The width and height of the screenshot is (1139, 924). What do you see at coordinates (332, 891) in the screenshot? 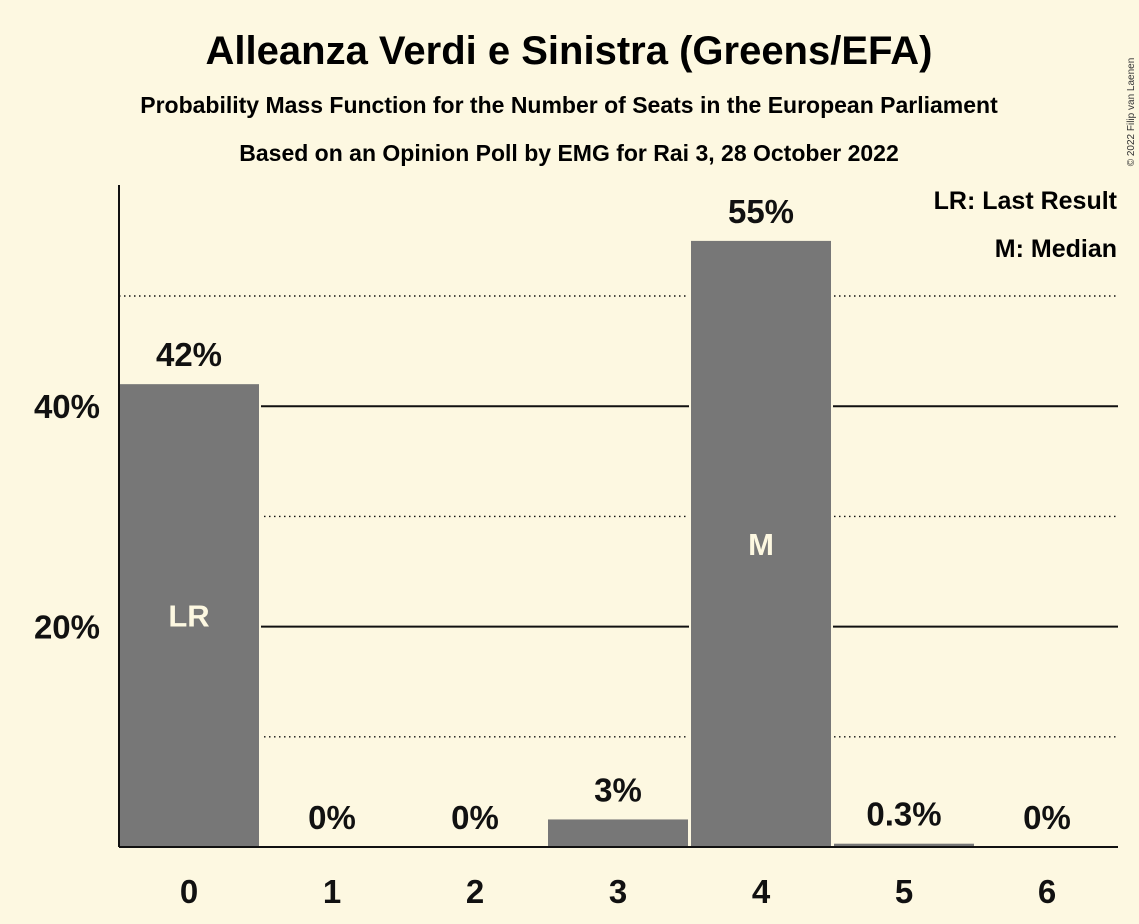
I see `x-tick-label-1: 1` at bounding box center [332, 891].